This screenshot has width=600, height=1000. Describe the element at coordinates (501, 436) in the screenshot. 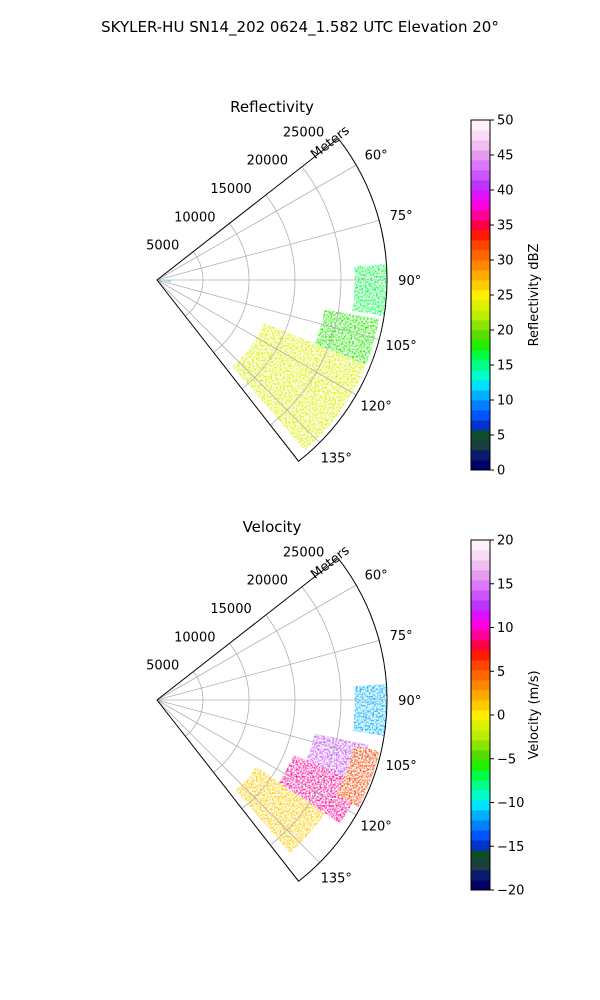

I see `colorbar-tick-label: 5` at that location.